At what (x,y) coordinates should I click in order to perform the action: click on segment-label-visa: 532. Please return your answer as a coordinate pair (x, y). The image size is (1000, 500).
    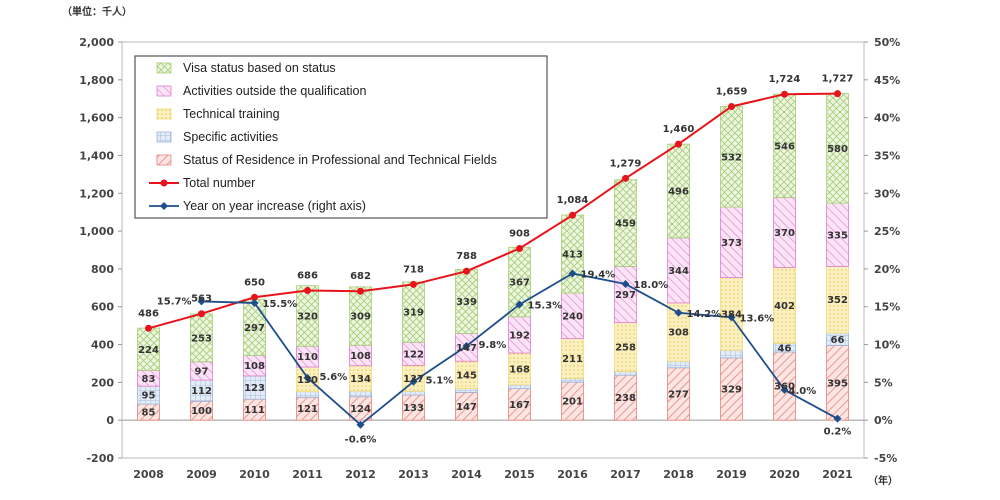
    Looking at the image, I should click on (731, 157).